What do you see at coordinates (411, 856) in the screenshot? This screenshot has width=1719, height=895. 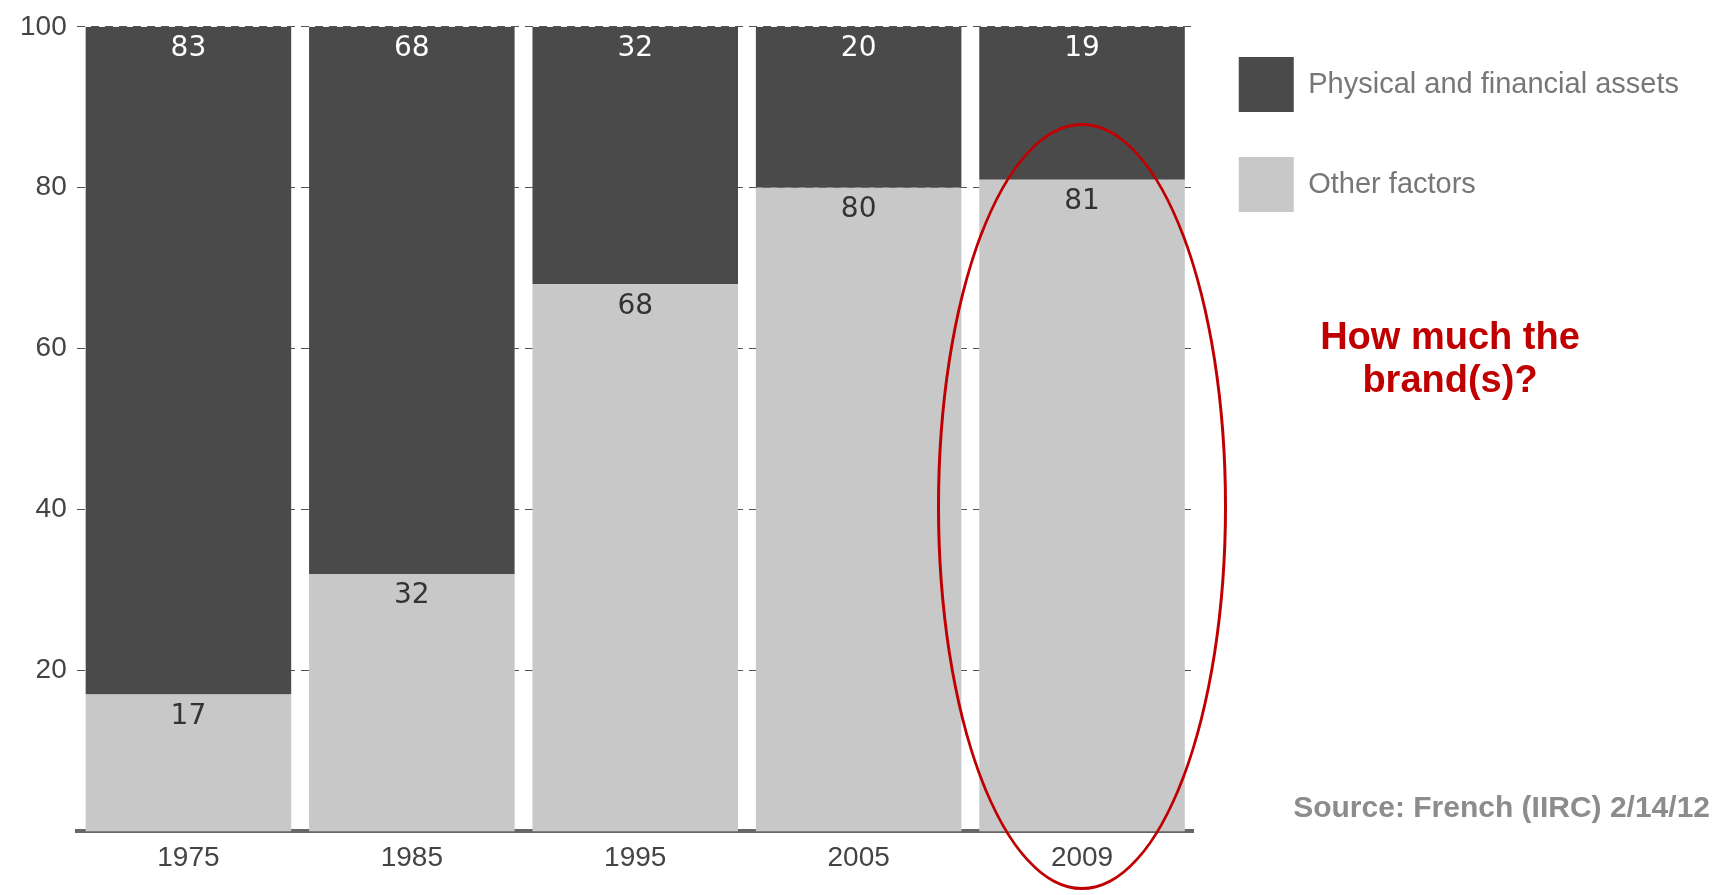 I see `x-tick-label: 1985` at bounding box center [411, 856].